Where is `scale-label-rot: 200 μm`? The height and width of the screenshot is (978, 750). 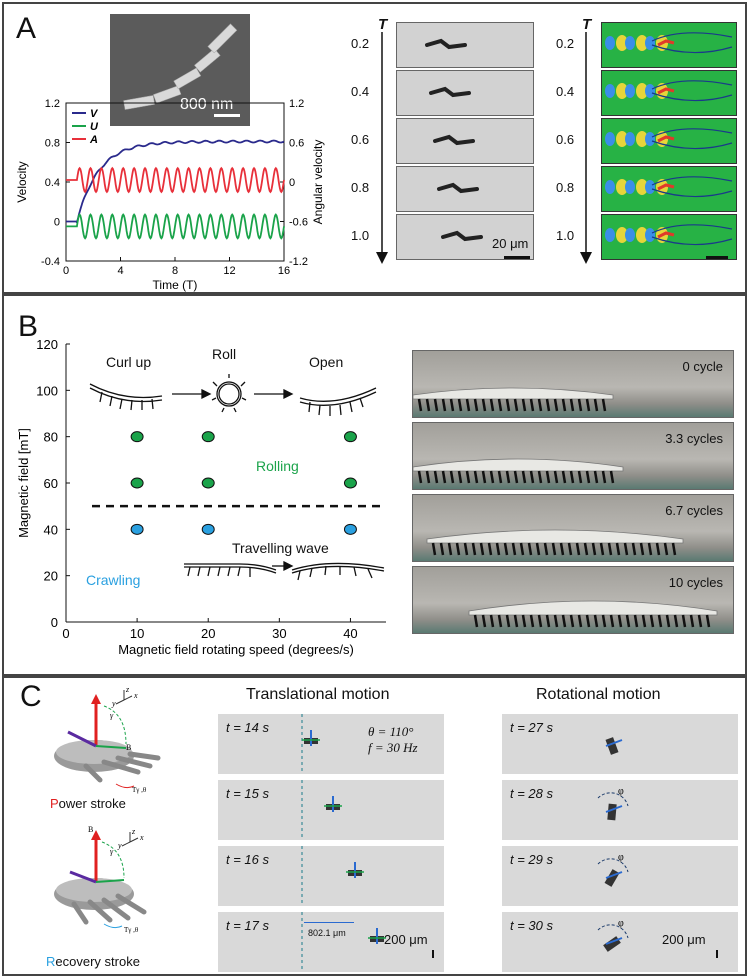
scale-label-rot: 200 μm is located at coordinates (684, 939).